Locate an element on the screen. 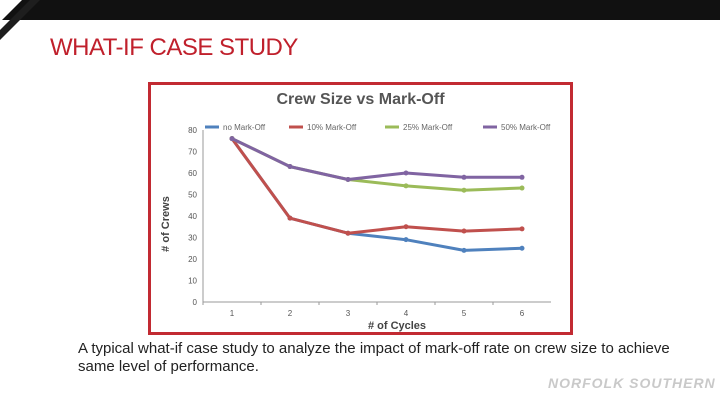 This screenshot has height=405, width=720. x-tick-label: 6 is located at coordinates (522, 313).